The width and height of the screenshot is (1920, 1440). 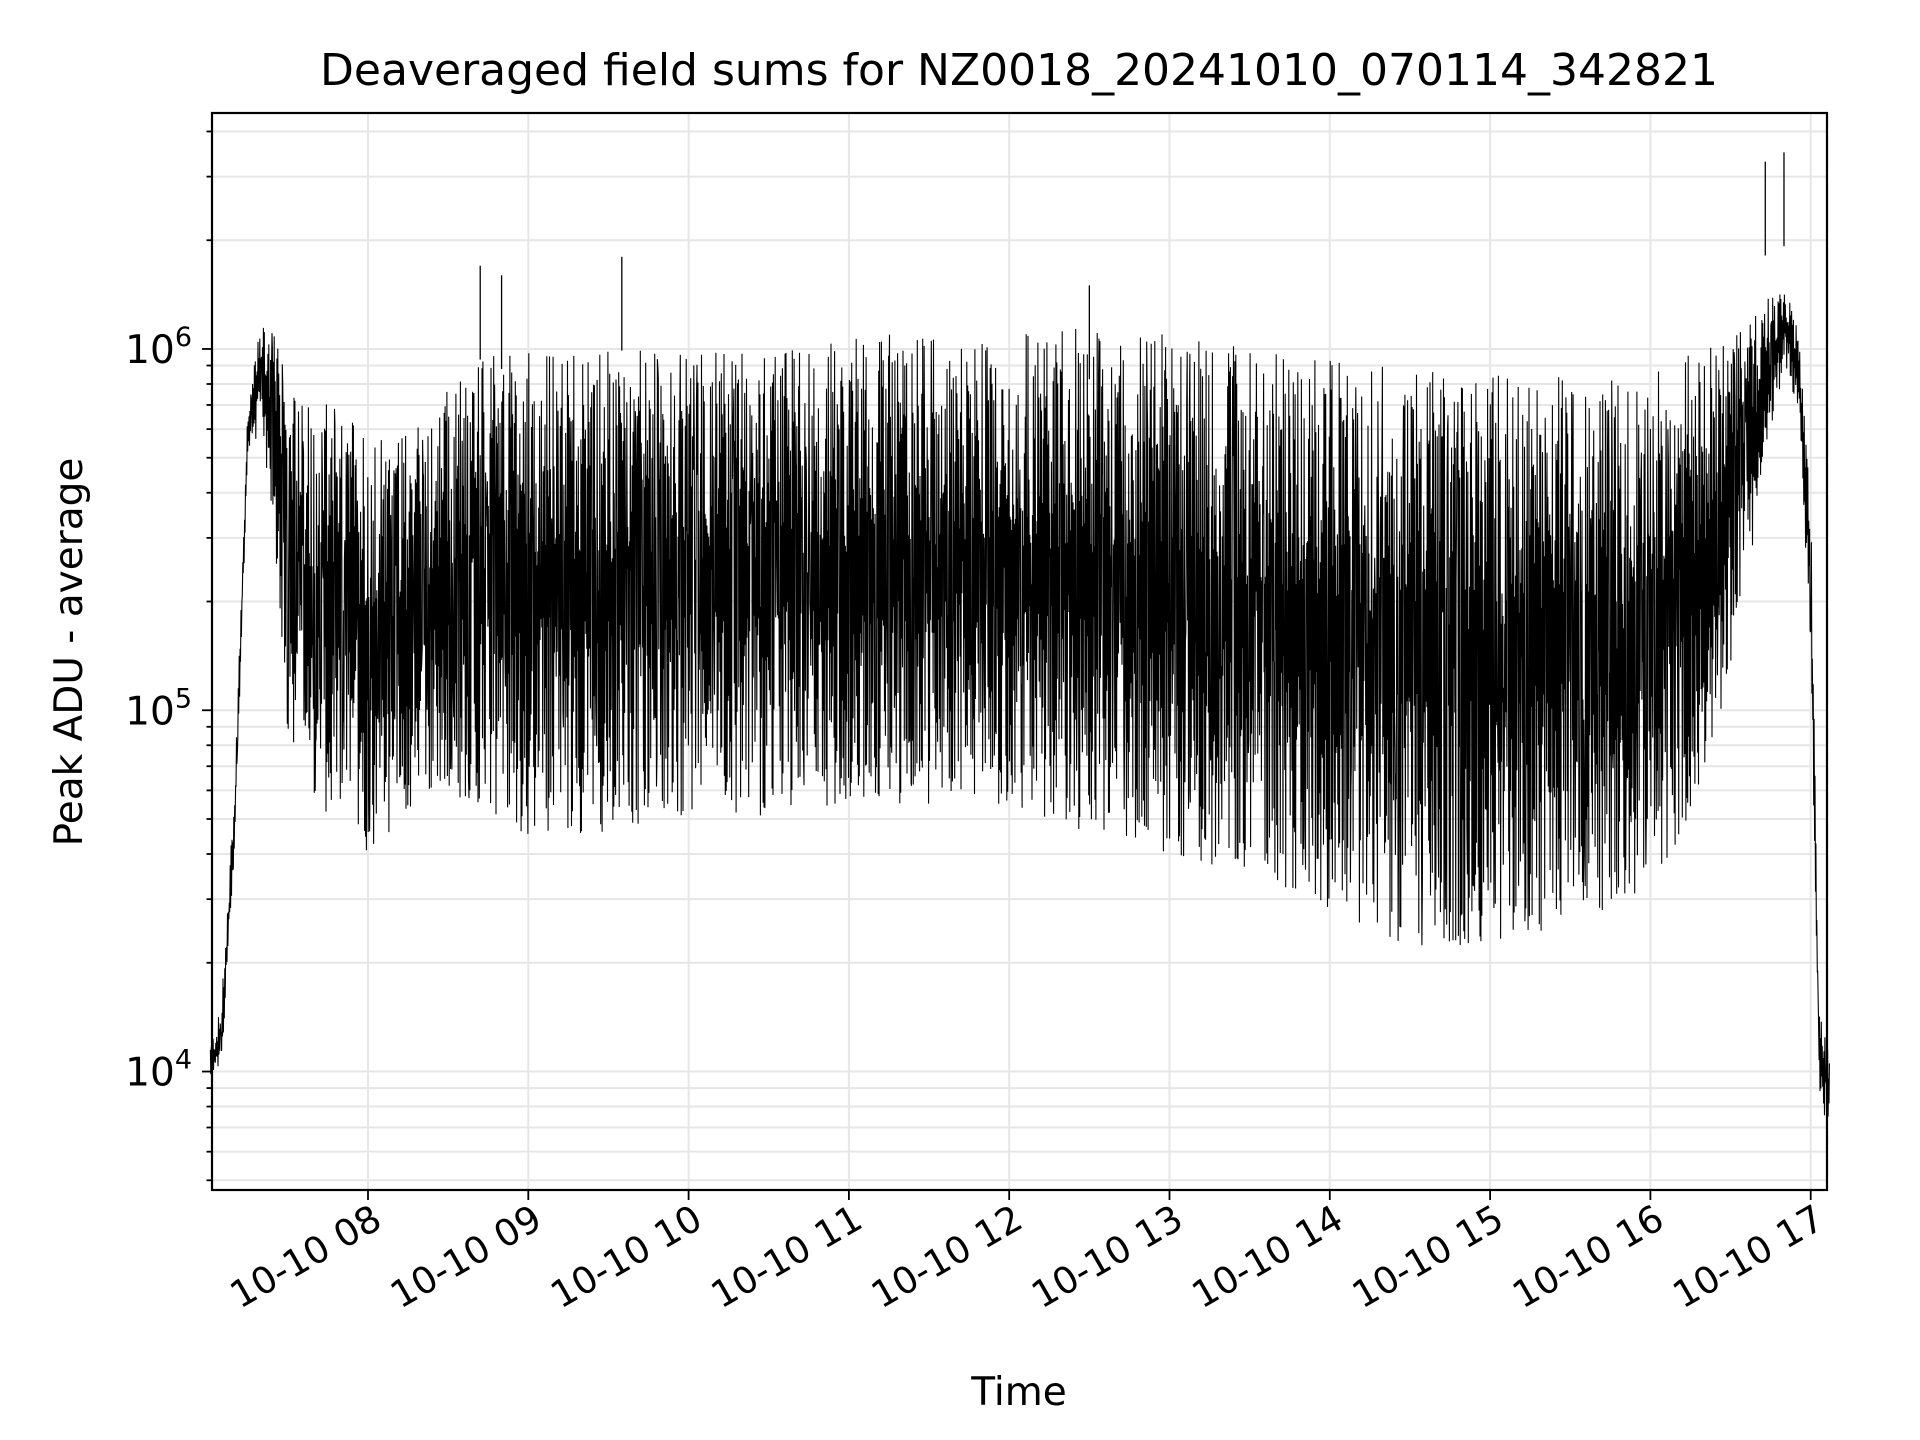 What do you see at coordinates (69, 652) in the screenshot?
I see `y-axis-label: Peak ADU - average` at bounding box center [69, 652].